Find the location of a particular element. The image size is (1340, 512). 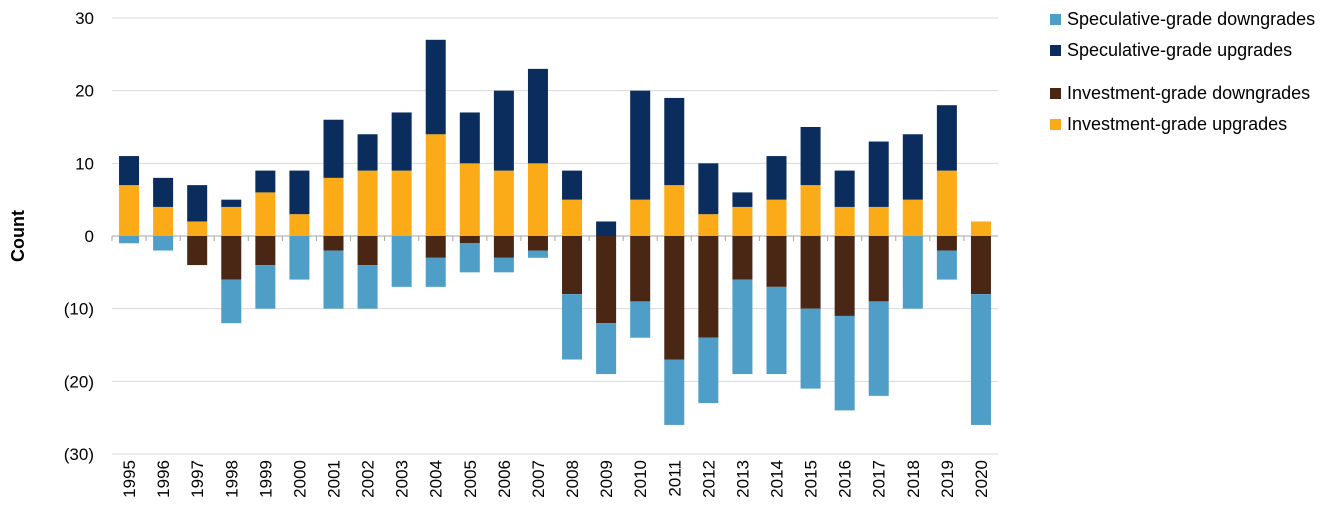

y-tick-label: 0 is located at coordinates (89, 236).